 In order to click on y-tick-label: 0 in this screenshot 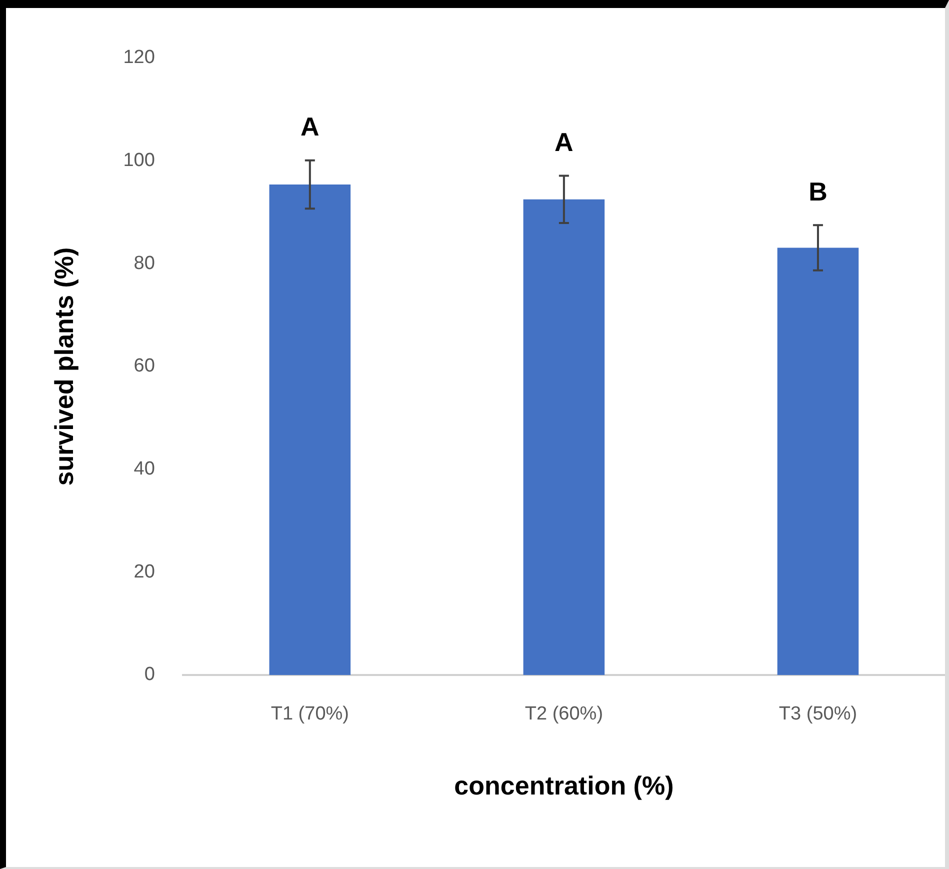, I will do `click(149, 675)`.